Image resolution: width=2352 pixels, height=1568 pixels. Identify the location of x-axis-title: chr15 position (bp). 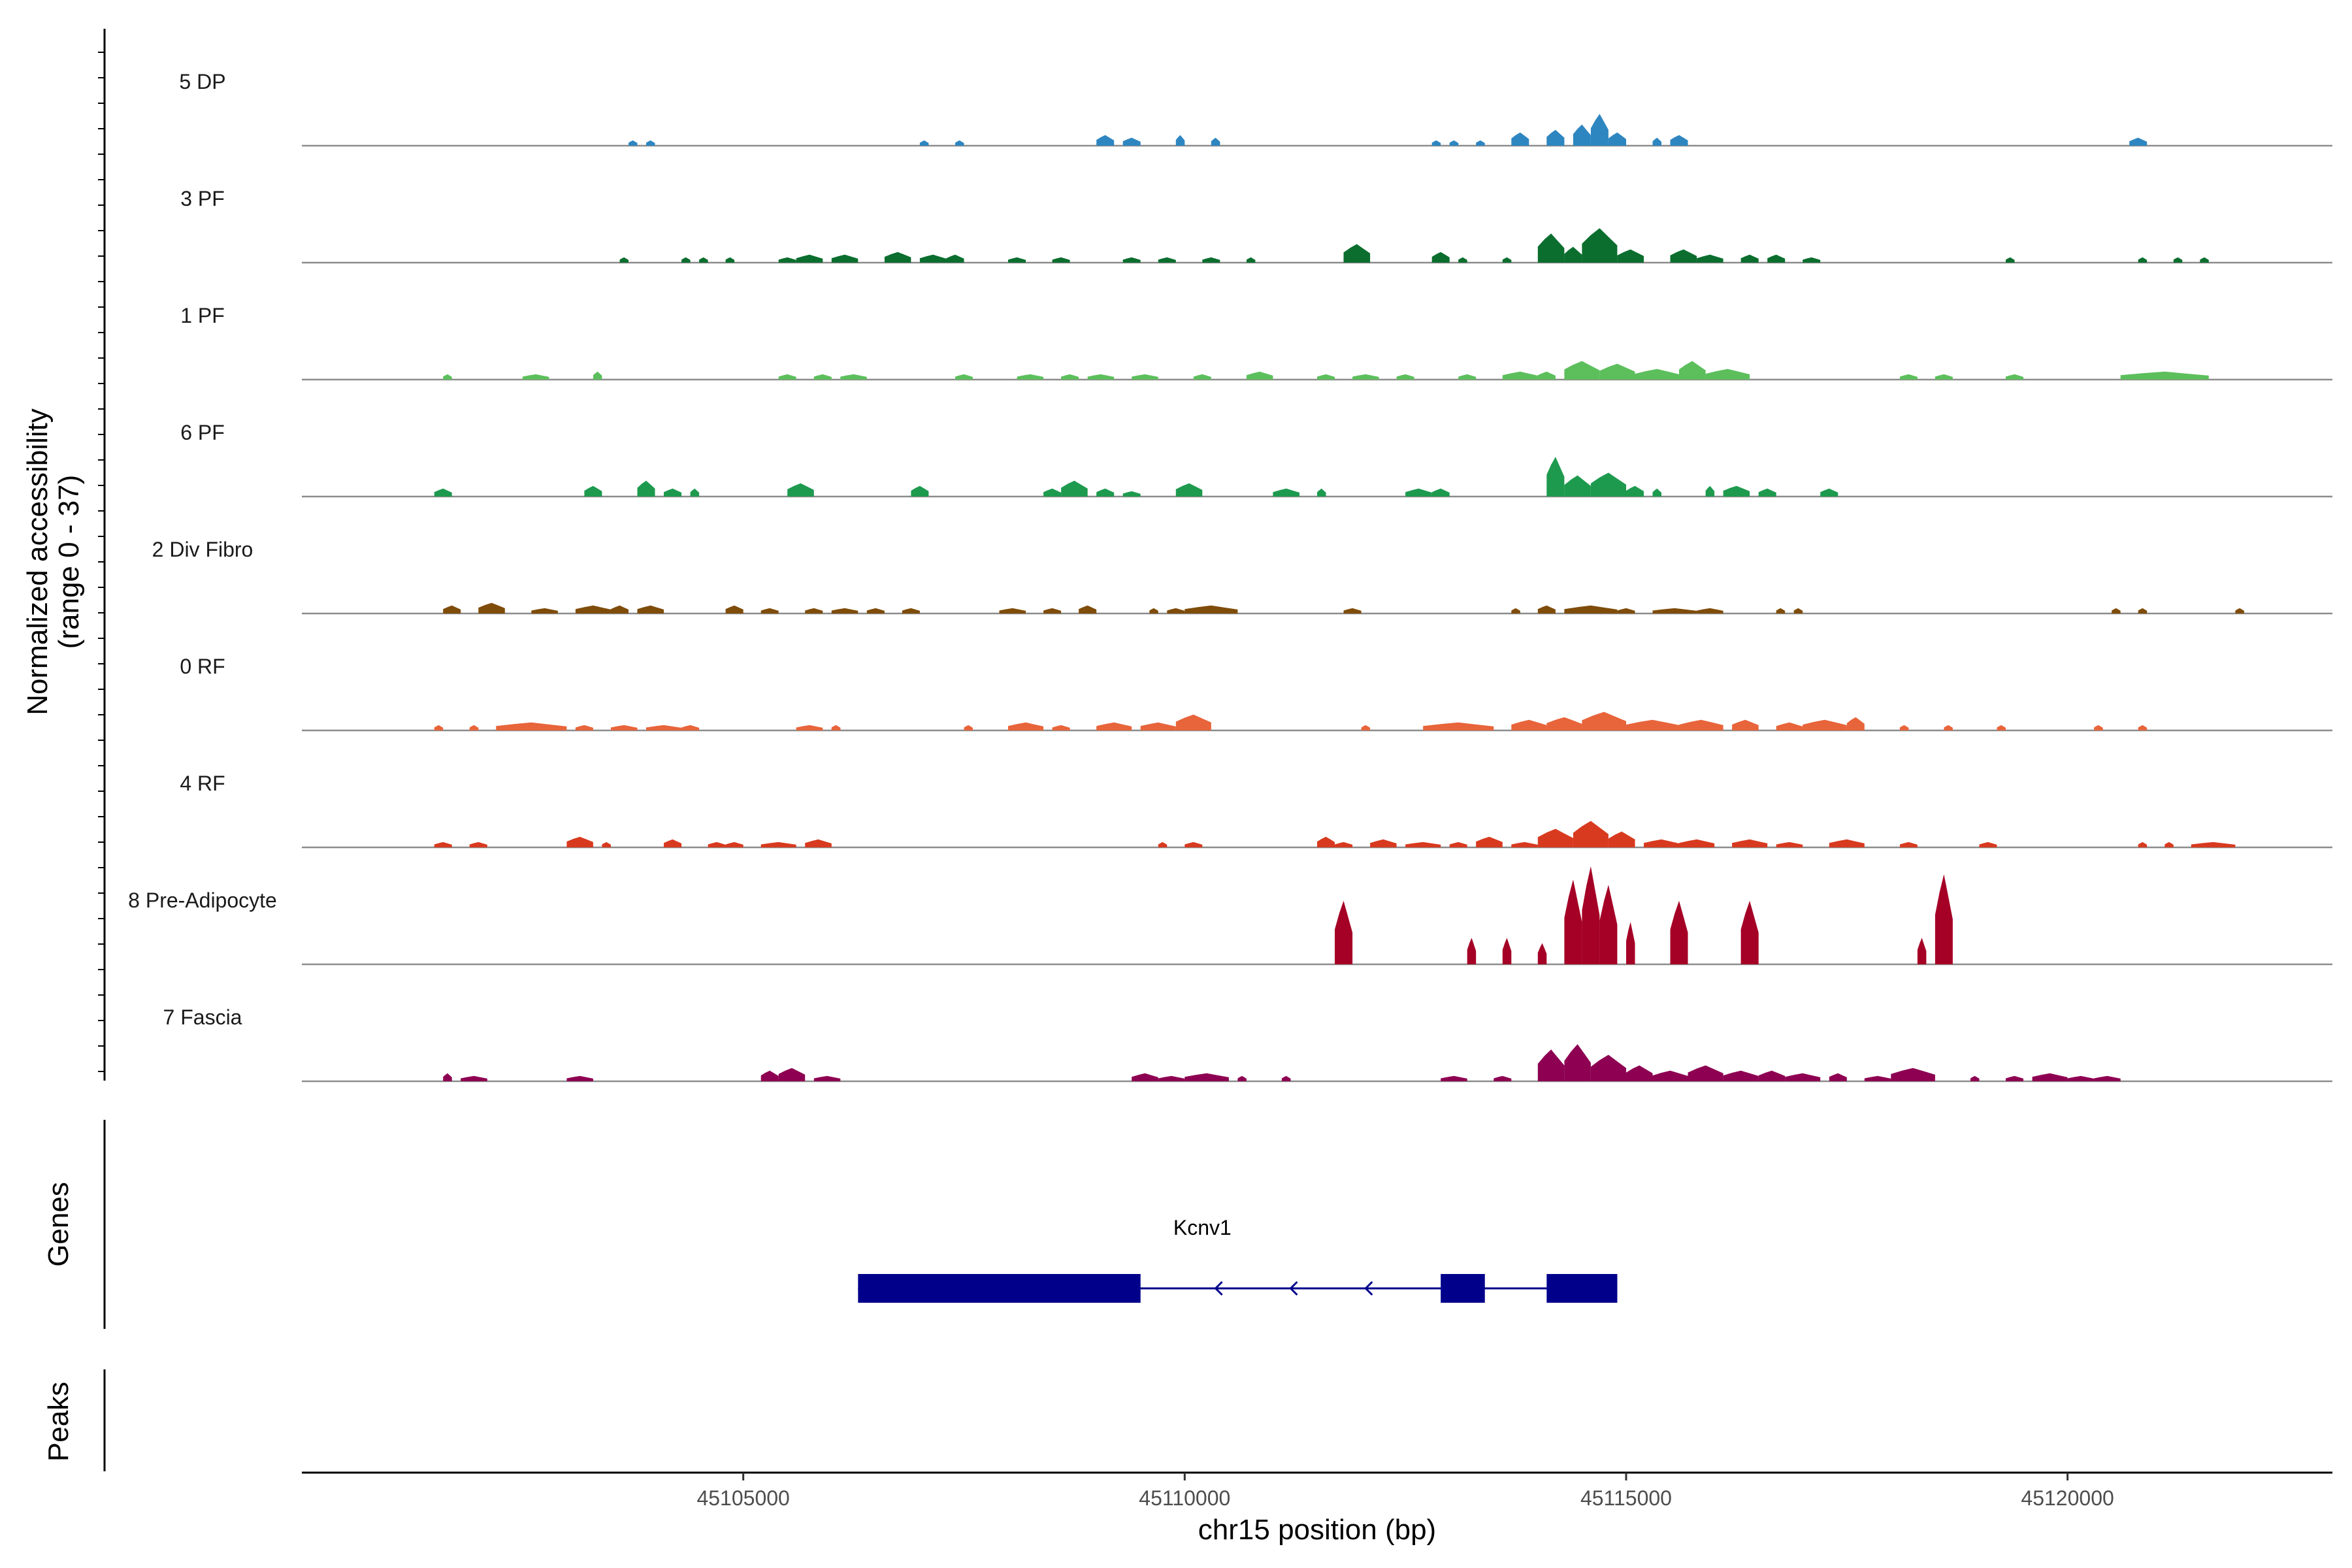
(1317, 1530).